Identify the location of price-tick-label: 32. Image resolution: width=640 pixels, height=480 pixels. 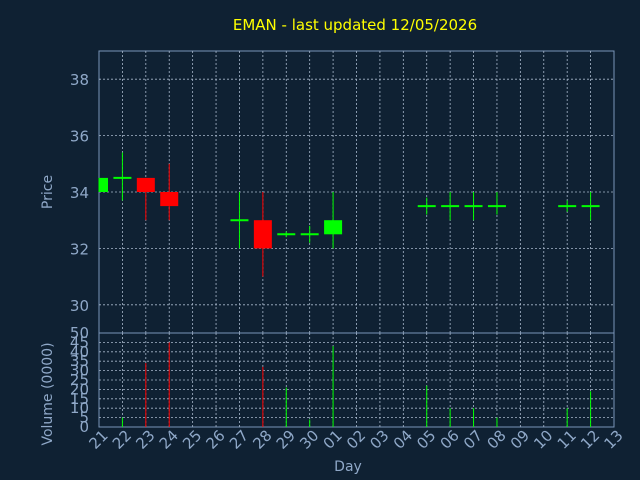
(79, 249).